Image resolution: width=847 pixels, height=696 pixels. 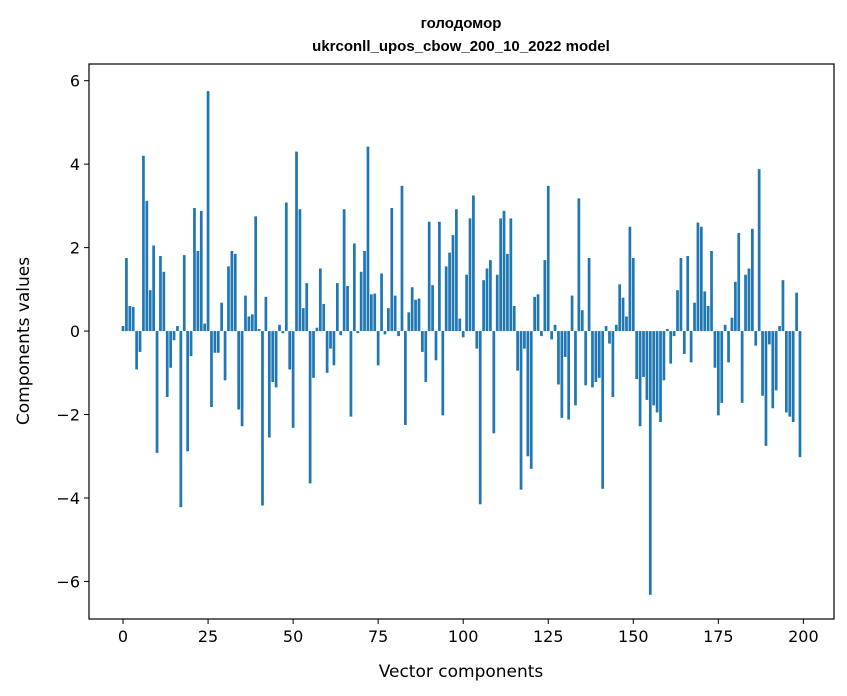 I want to click on y-tick-label: 6, so click(x=75, y=81).